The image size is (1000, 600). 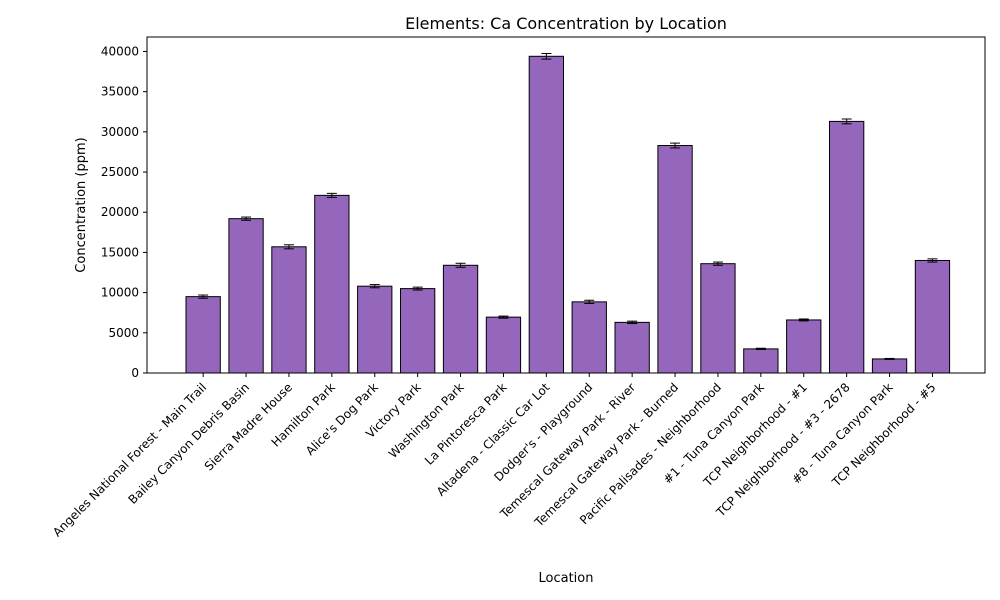 I want to click on chart-title: Elements: Ca Concentration by Location, so click(x=566, y=23).